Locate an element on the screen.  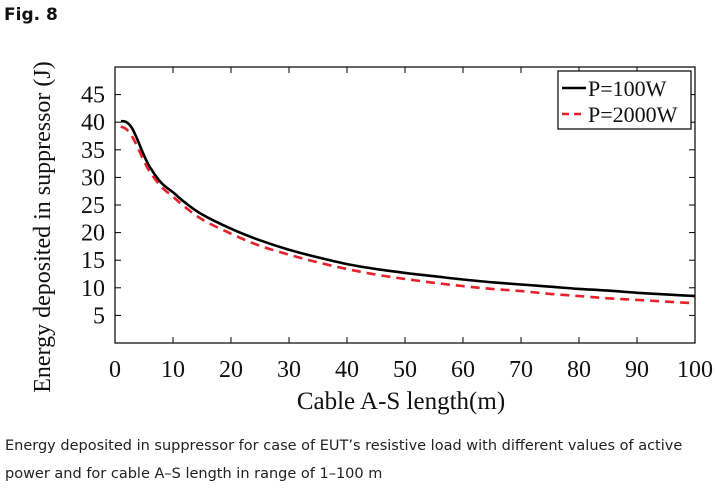
x-tick-label: 90 is located at coordinates (637, 370).